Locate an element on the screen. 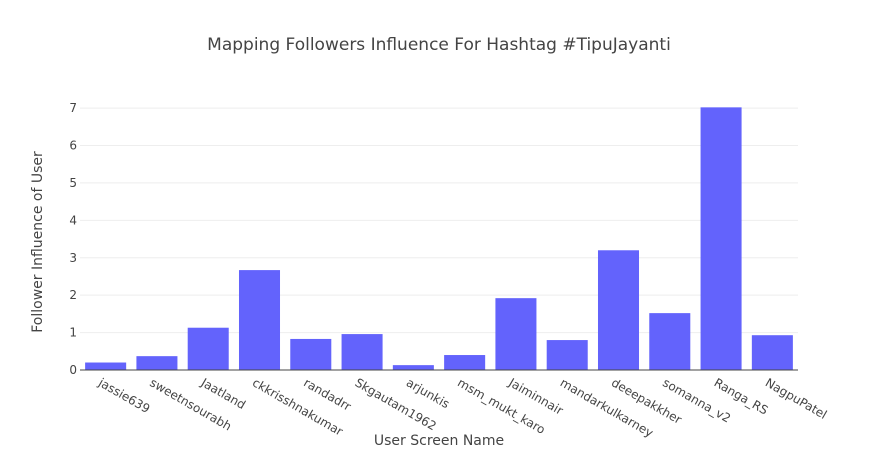  y-tick-label: 3 is located at coordinates (73, 258).